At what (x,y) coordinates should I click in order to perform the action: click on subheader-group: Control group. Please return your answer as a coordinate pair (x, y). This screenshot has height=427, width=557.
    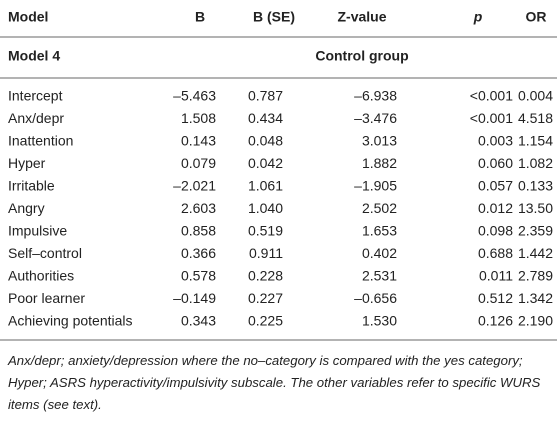
    Looking at the image, I should click on (361, 56).